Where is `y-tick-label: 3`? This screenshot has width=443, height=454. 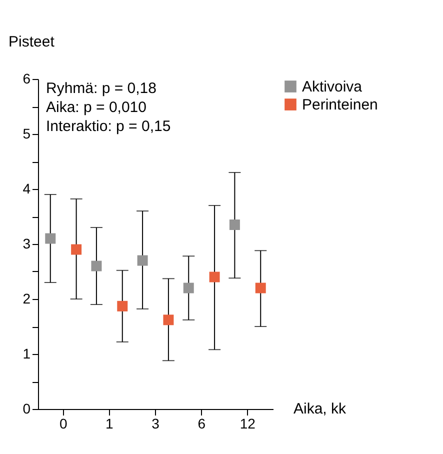
y-tick-label: 3 is located at coordinates (26, 244).